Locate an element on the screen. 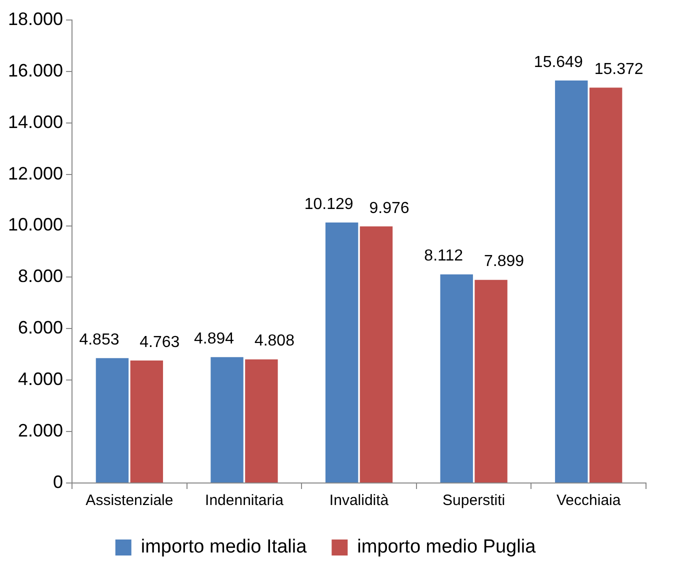 The height and width of the screenshot is (572, 676). data-label: 8.112 is located at coordinates (444, 256).